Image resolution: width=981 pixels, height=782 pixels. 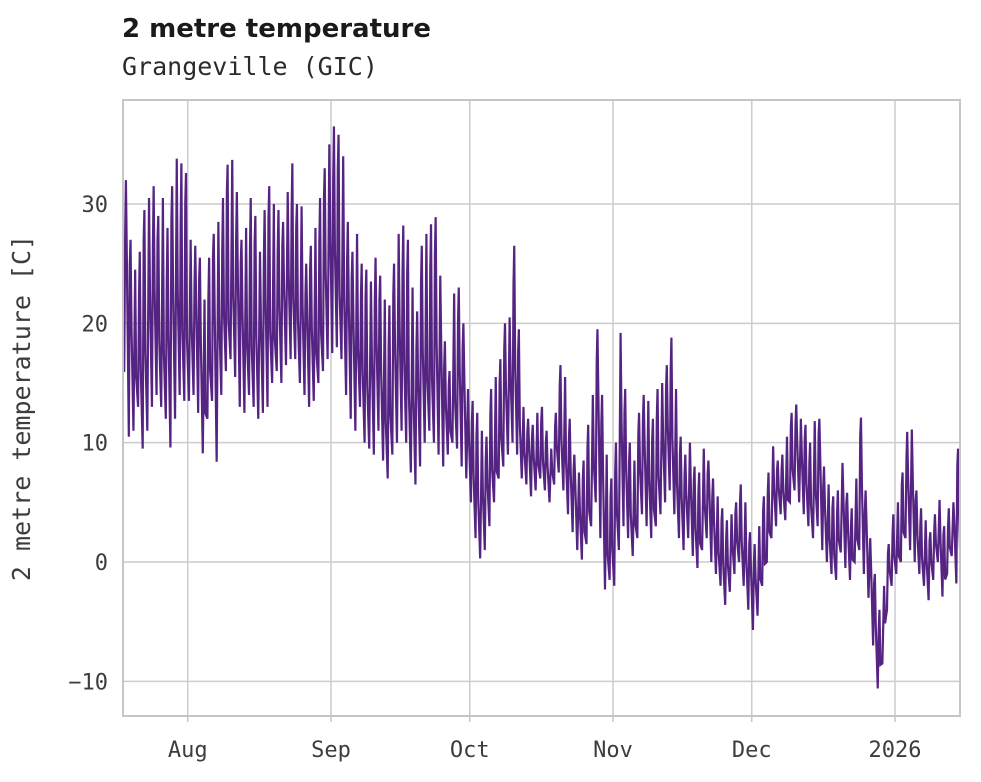 I want to click on y-tick-label: 10, so click(x=95, y=444).